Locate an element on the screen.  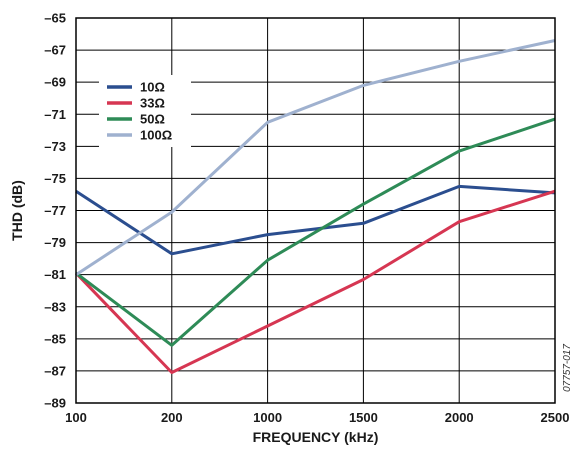
y-axis-title: THD (dB) is located at coordinates (17, 210).